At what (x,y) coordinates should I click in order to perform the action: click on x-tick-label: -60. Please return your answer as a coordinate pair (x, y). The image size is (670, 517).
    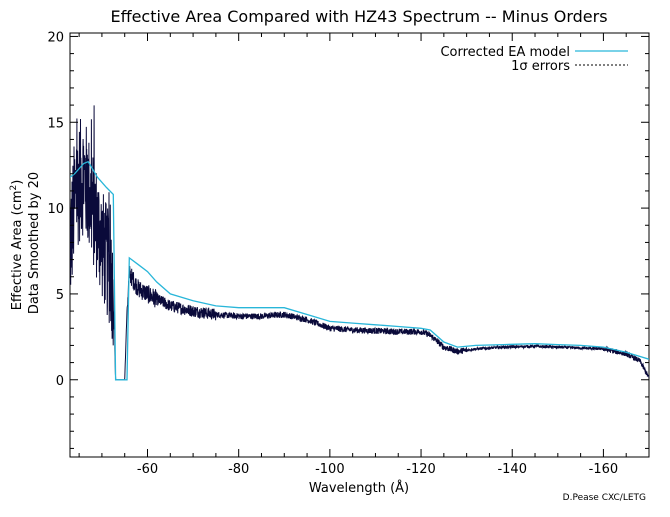
    Looking at the image, I should click on (147, 469).